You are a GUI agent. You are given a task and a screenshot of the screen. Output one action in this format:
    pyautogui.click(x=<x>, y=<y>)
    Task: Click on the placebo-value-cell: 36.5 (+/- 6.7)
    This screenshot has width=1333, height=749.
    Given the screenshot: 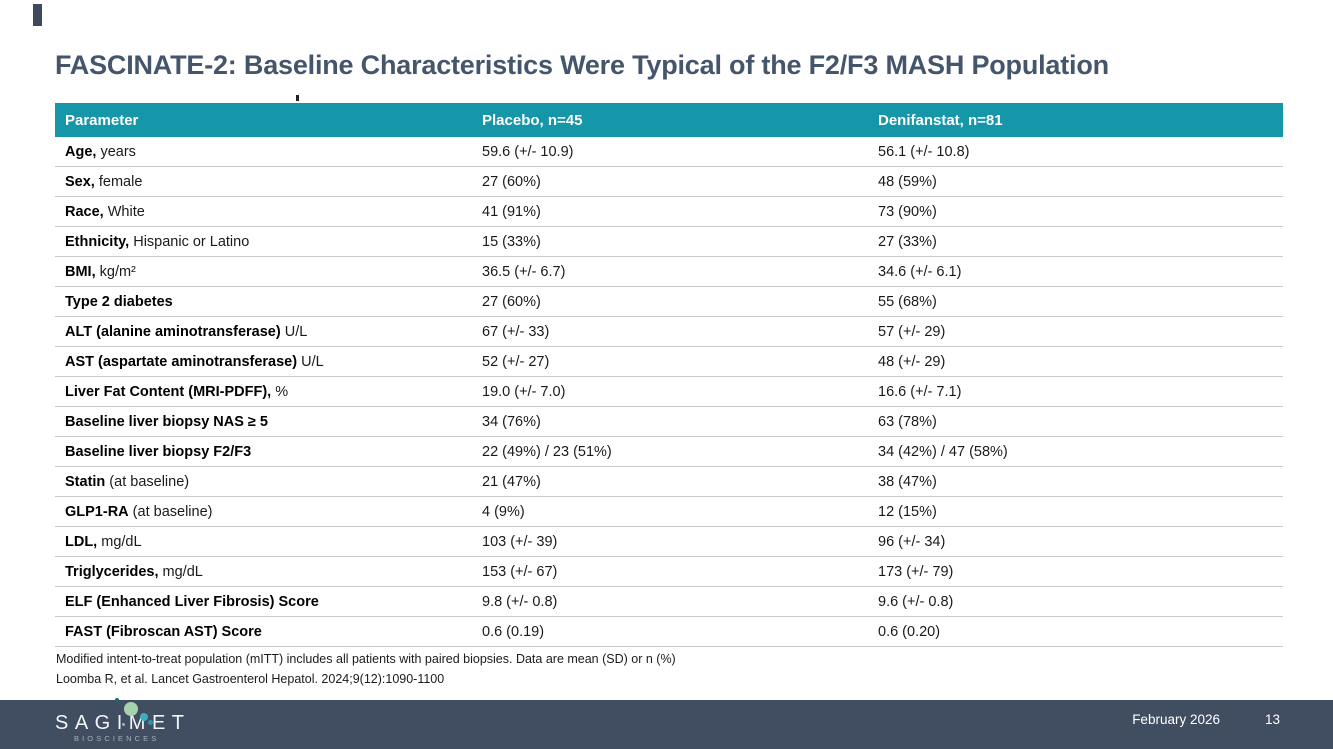 What is the action you would take?
    pyautogui.click(x=524, y=271)
    